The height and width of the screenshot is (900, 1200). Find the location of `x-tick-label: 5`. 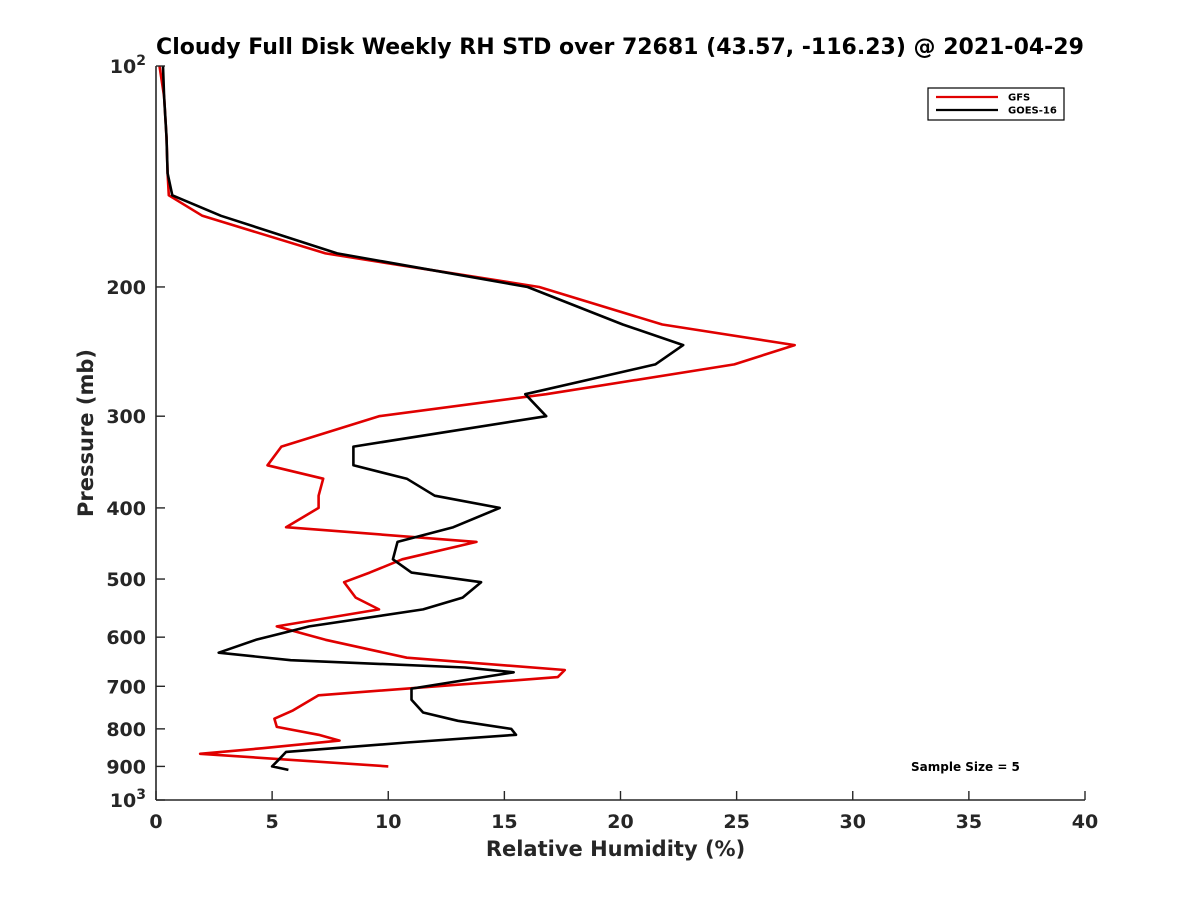

x-tick-label: 5 is located at coordinates (272, 822).